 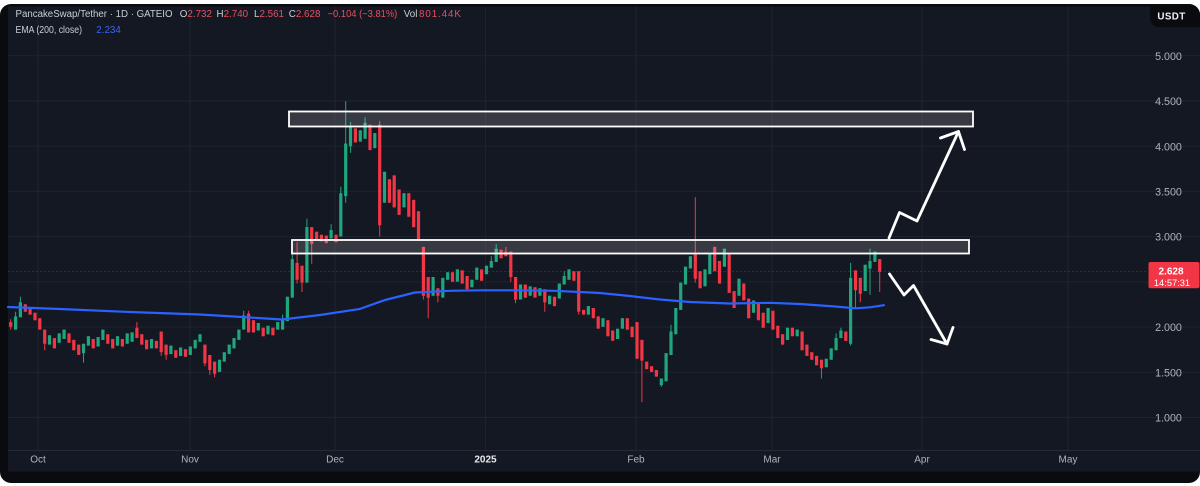 I want to click on svg-text: H2.740, so click(x=233, y=14).